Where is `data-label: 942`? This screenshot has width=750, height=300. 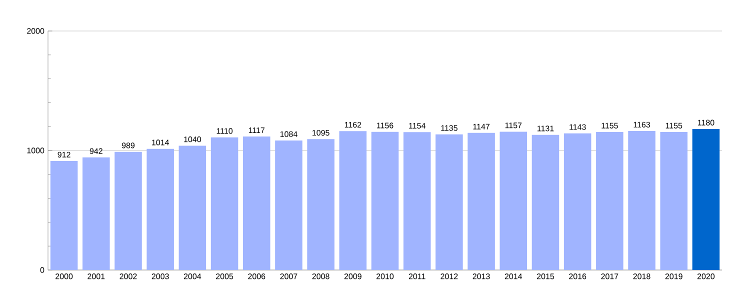
data-label: 942 is located at coordinates (96, 151).